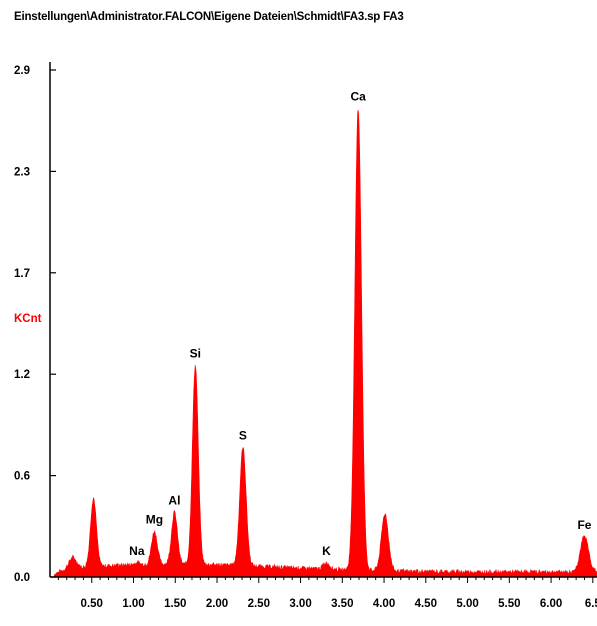  I want to click on peak-label-si: Si, so click(195, 353).